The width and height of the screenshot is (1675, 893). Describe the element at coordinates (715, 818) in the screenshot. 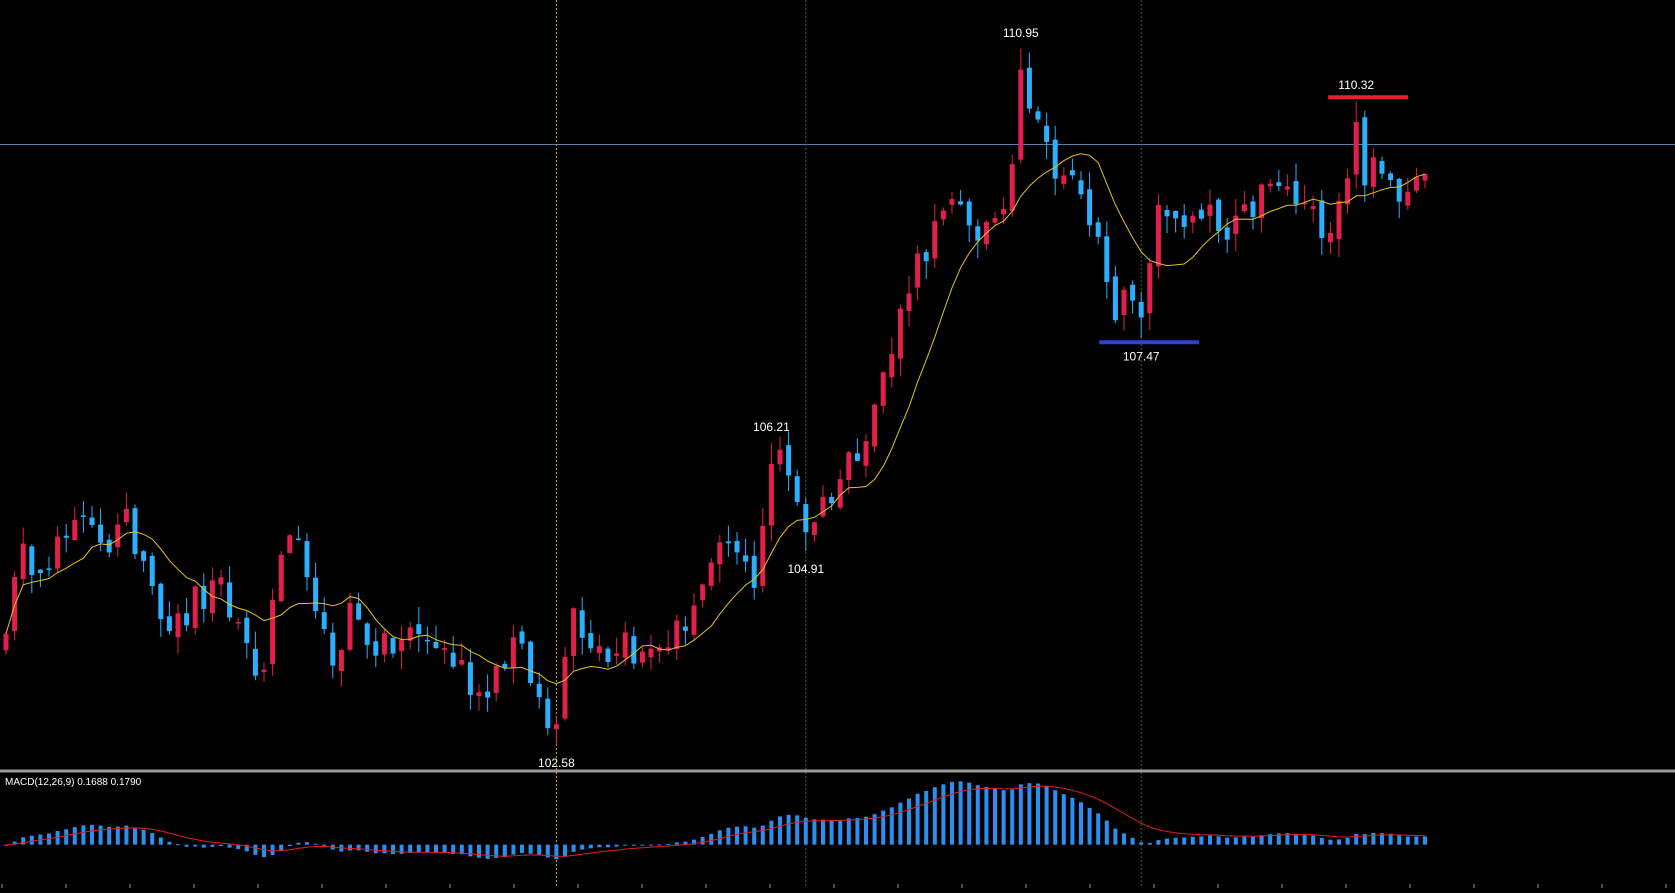

I see `macd-panel: MACD(12,26,9) 0.1688 0.1790` at that location.